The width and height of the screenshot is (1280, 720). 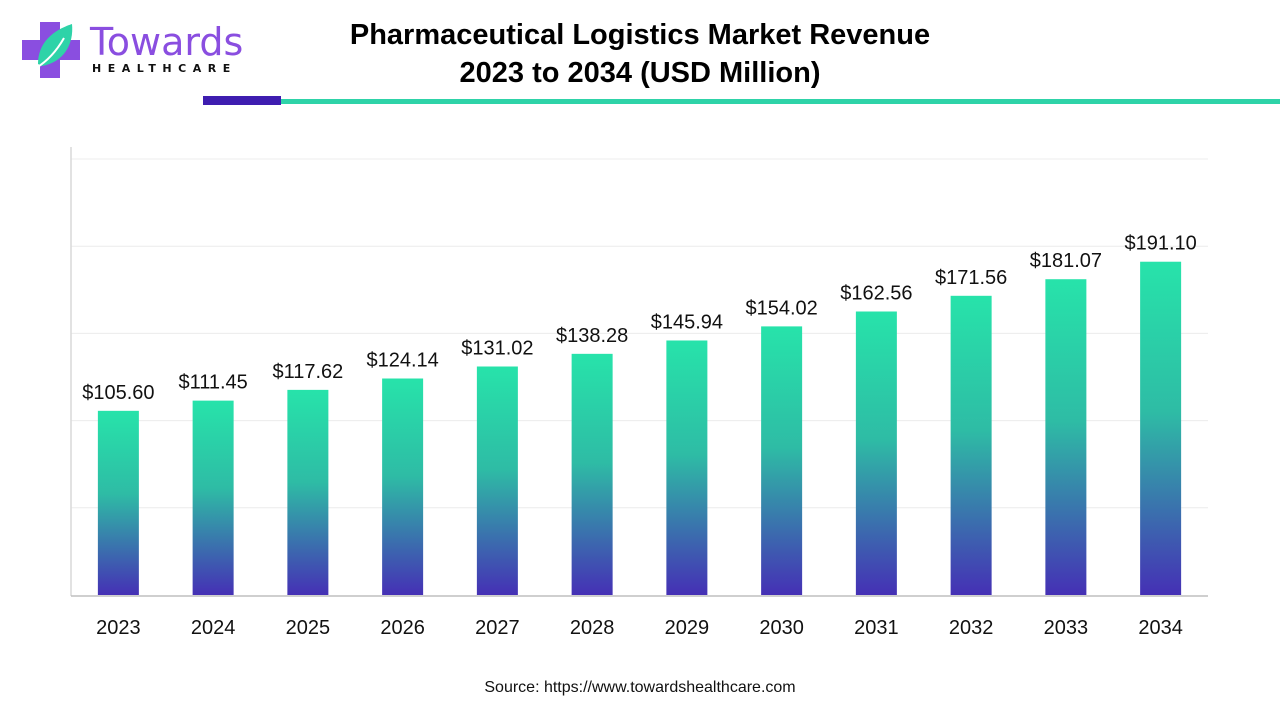 I want to click on x-tick-2026: 2026, so click(x=402, y=628).